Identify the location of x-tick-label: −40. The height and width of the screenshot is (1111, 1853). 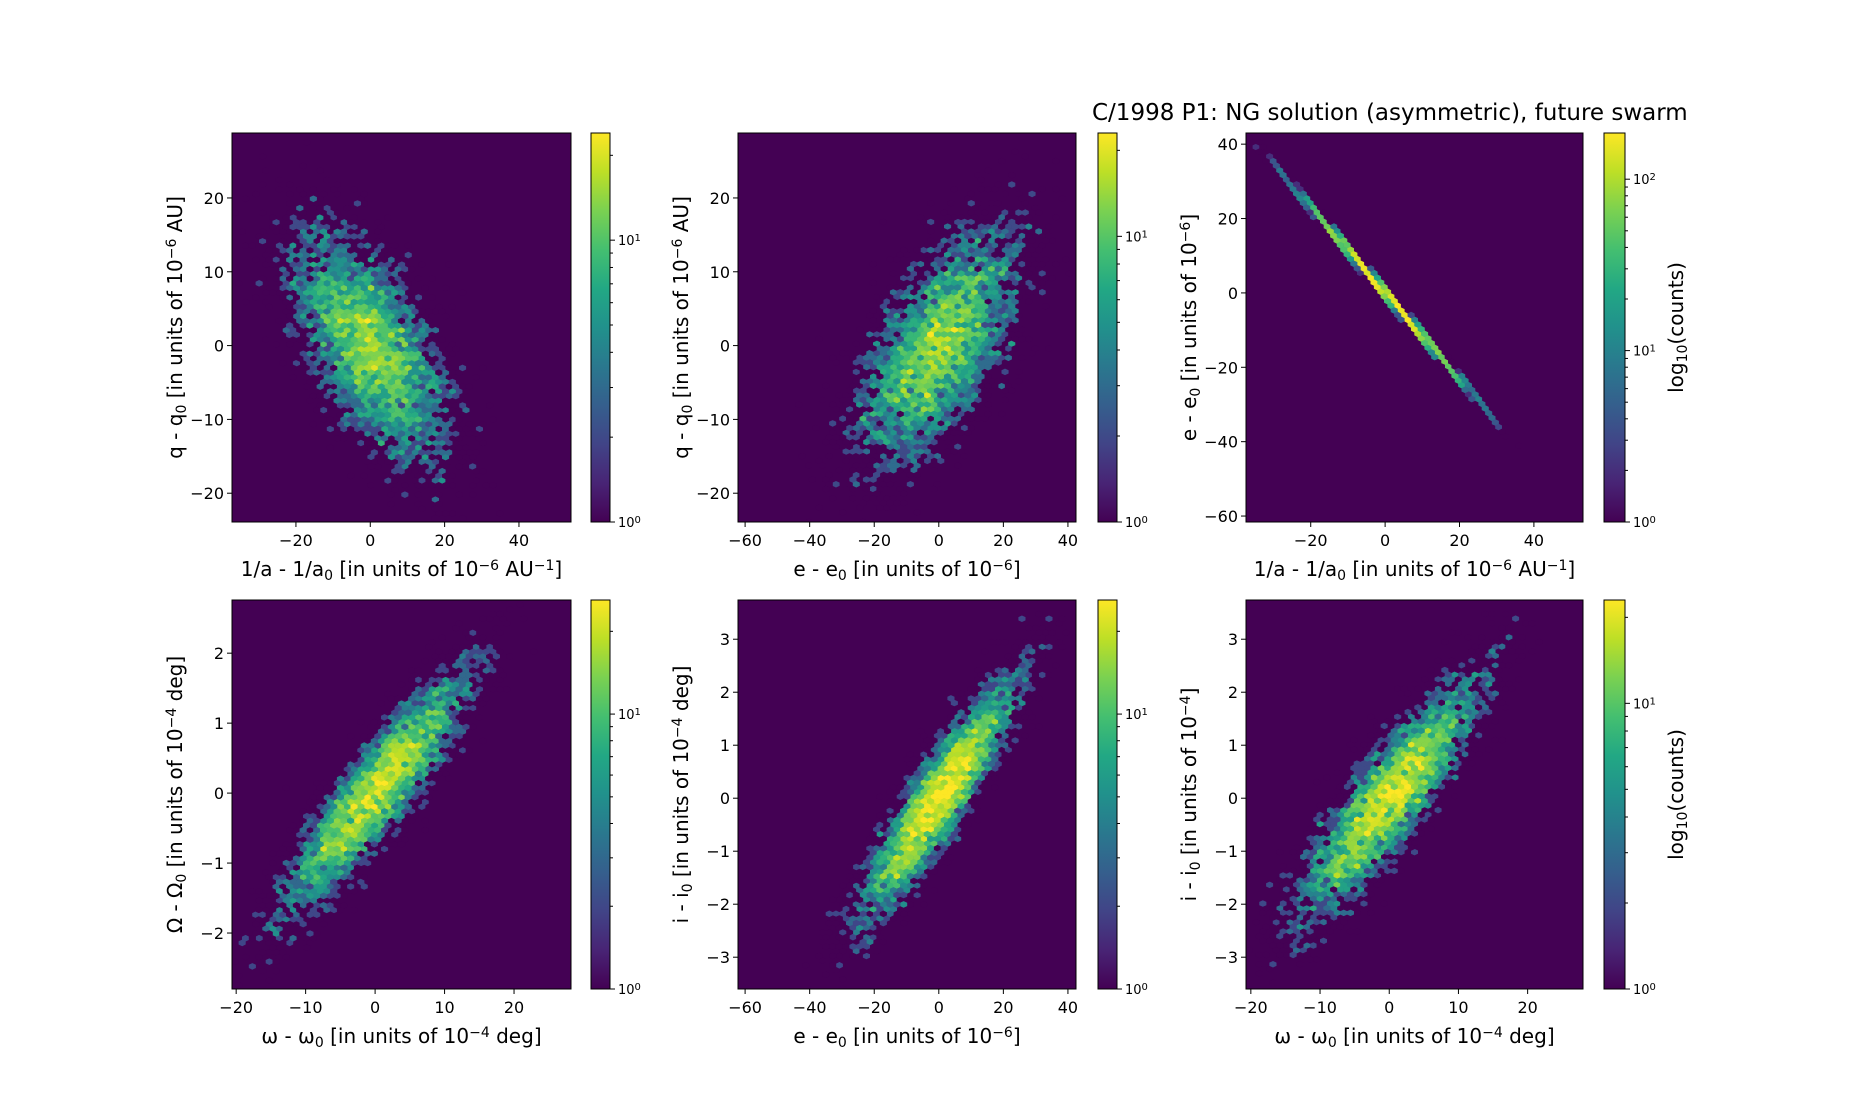
(810, 540).